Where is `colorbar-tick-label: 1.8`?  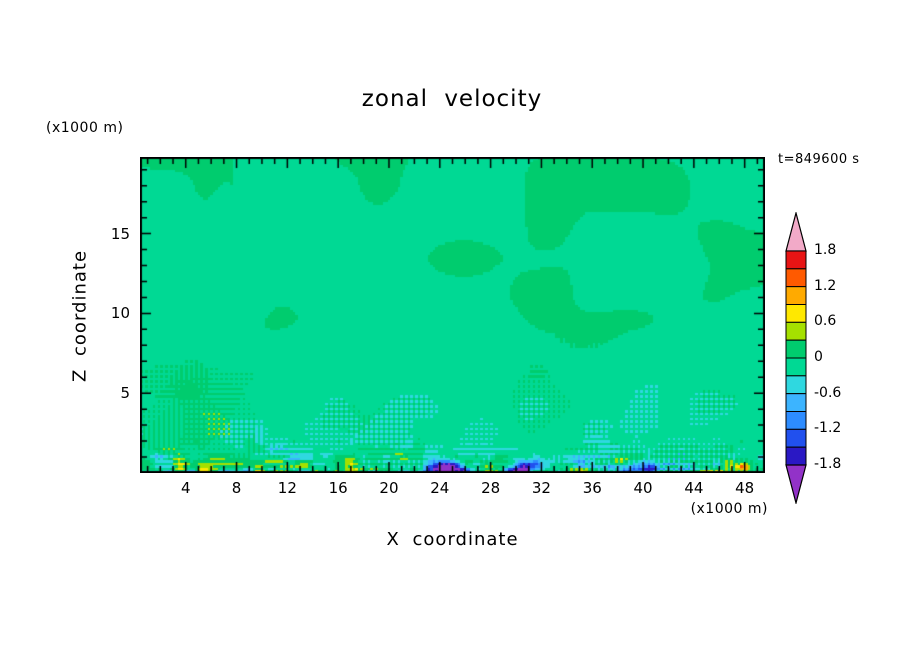
colorbar-tick-label: 1.8 is located at coordinates (825, 250).